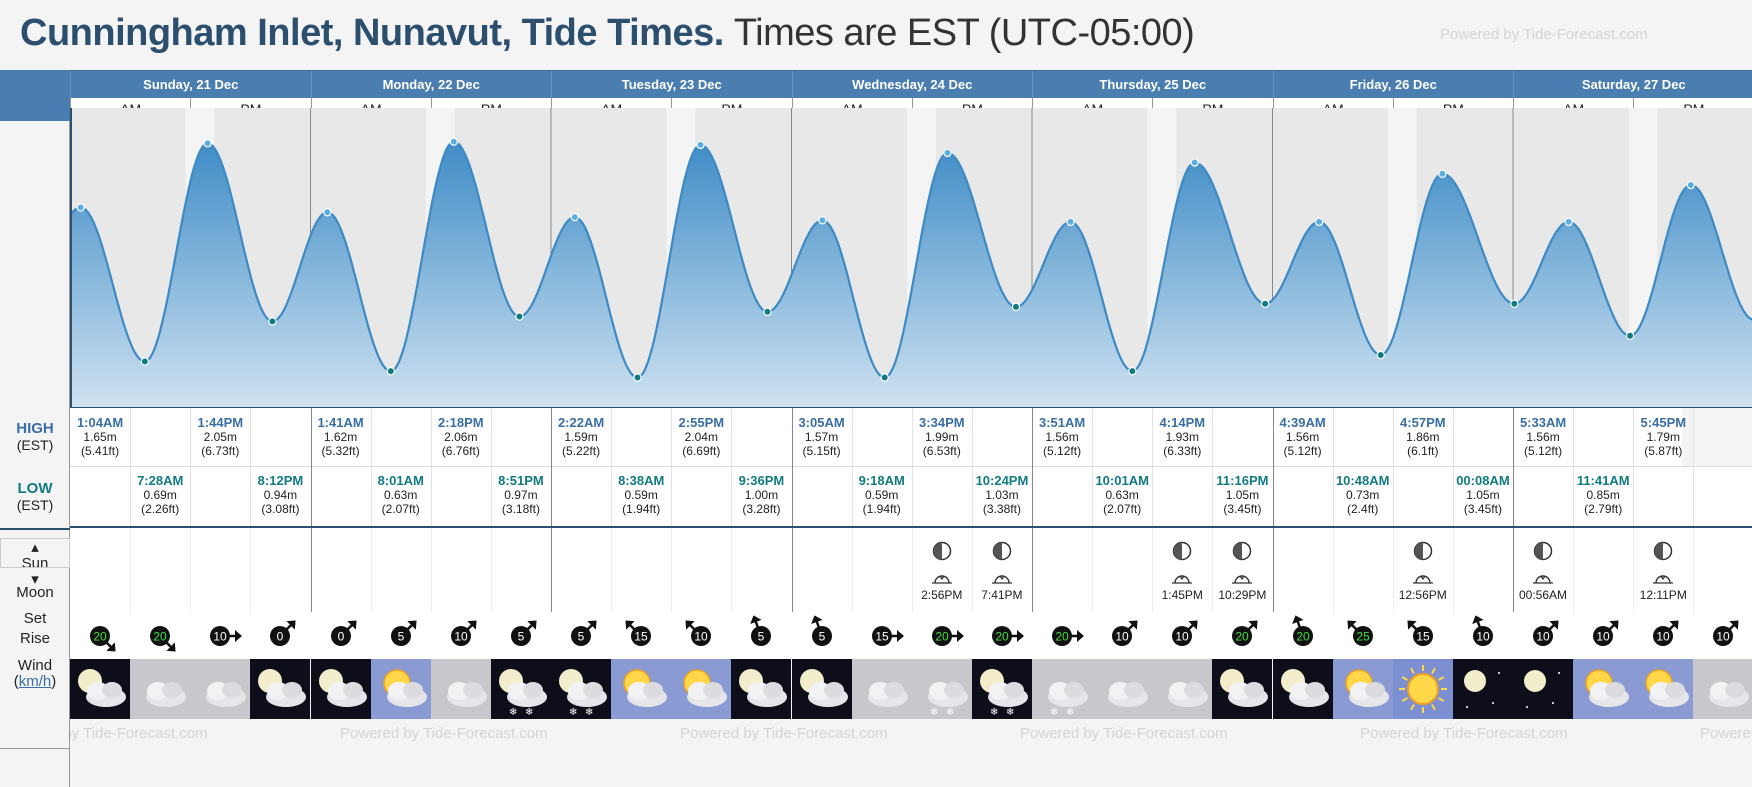  I want to click on tide-time: 5:45PM, so click(1663, 422).